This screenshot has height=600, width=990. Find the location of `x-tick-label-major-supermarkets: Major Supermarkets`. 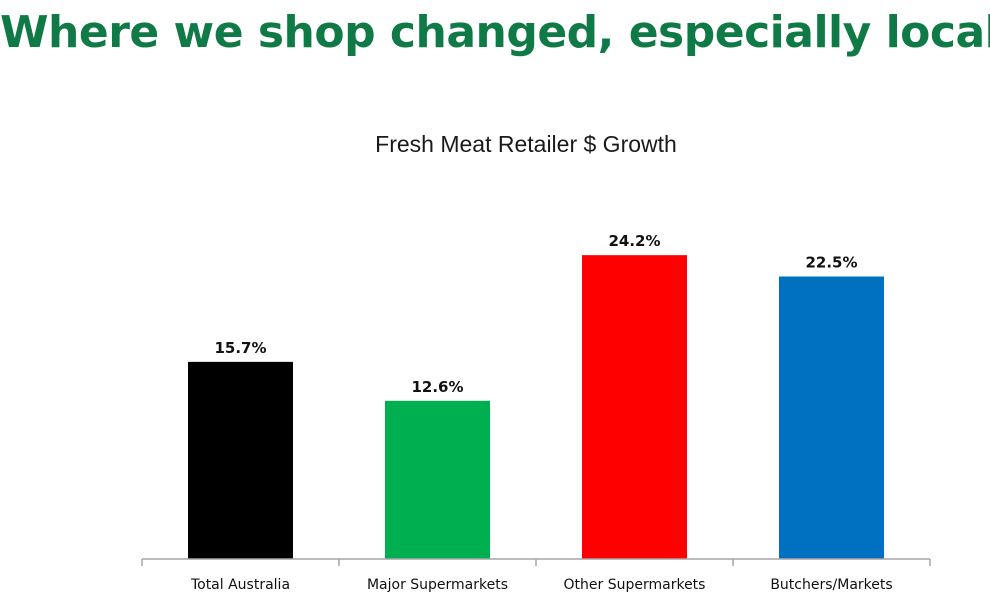

x-tick-label-major-supermarkets: Major Supermarkets is located at coordinates (437, 585).